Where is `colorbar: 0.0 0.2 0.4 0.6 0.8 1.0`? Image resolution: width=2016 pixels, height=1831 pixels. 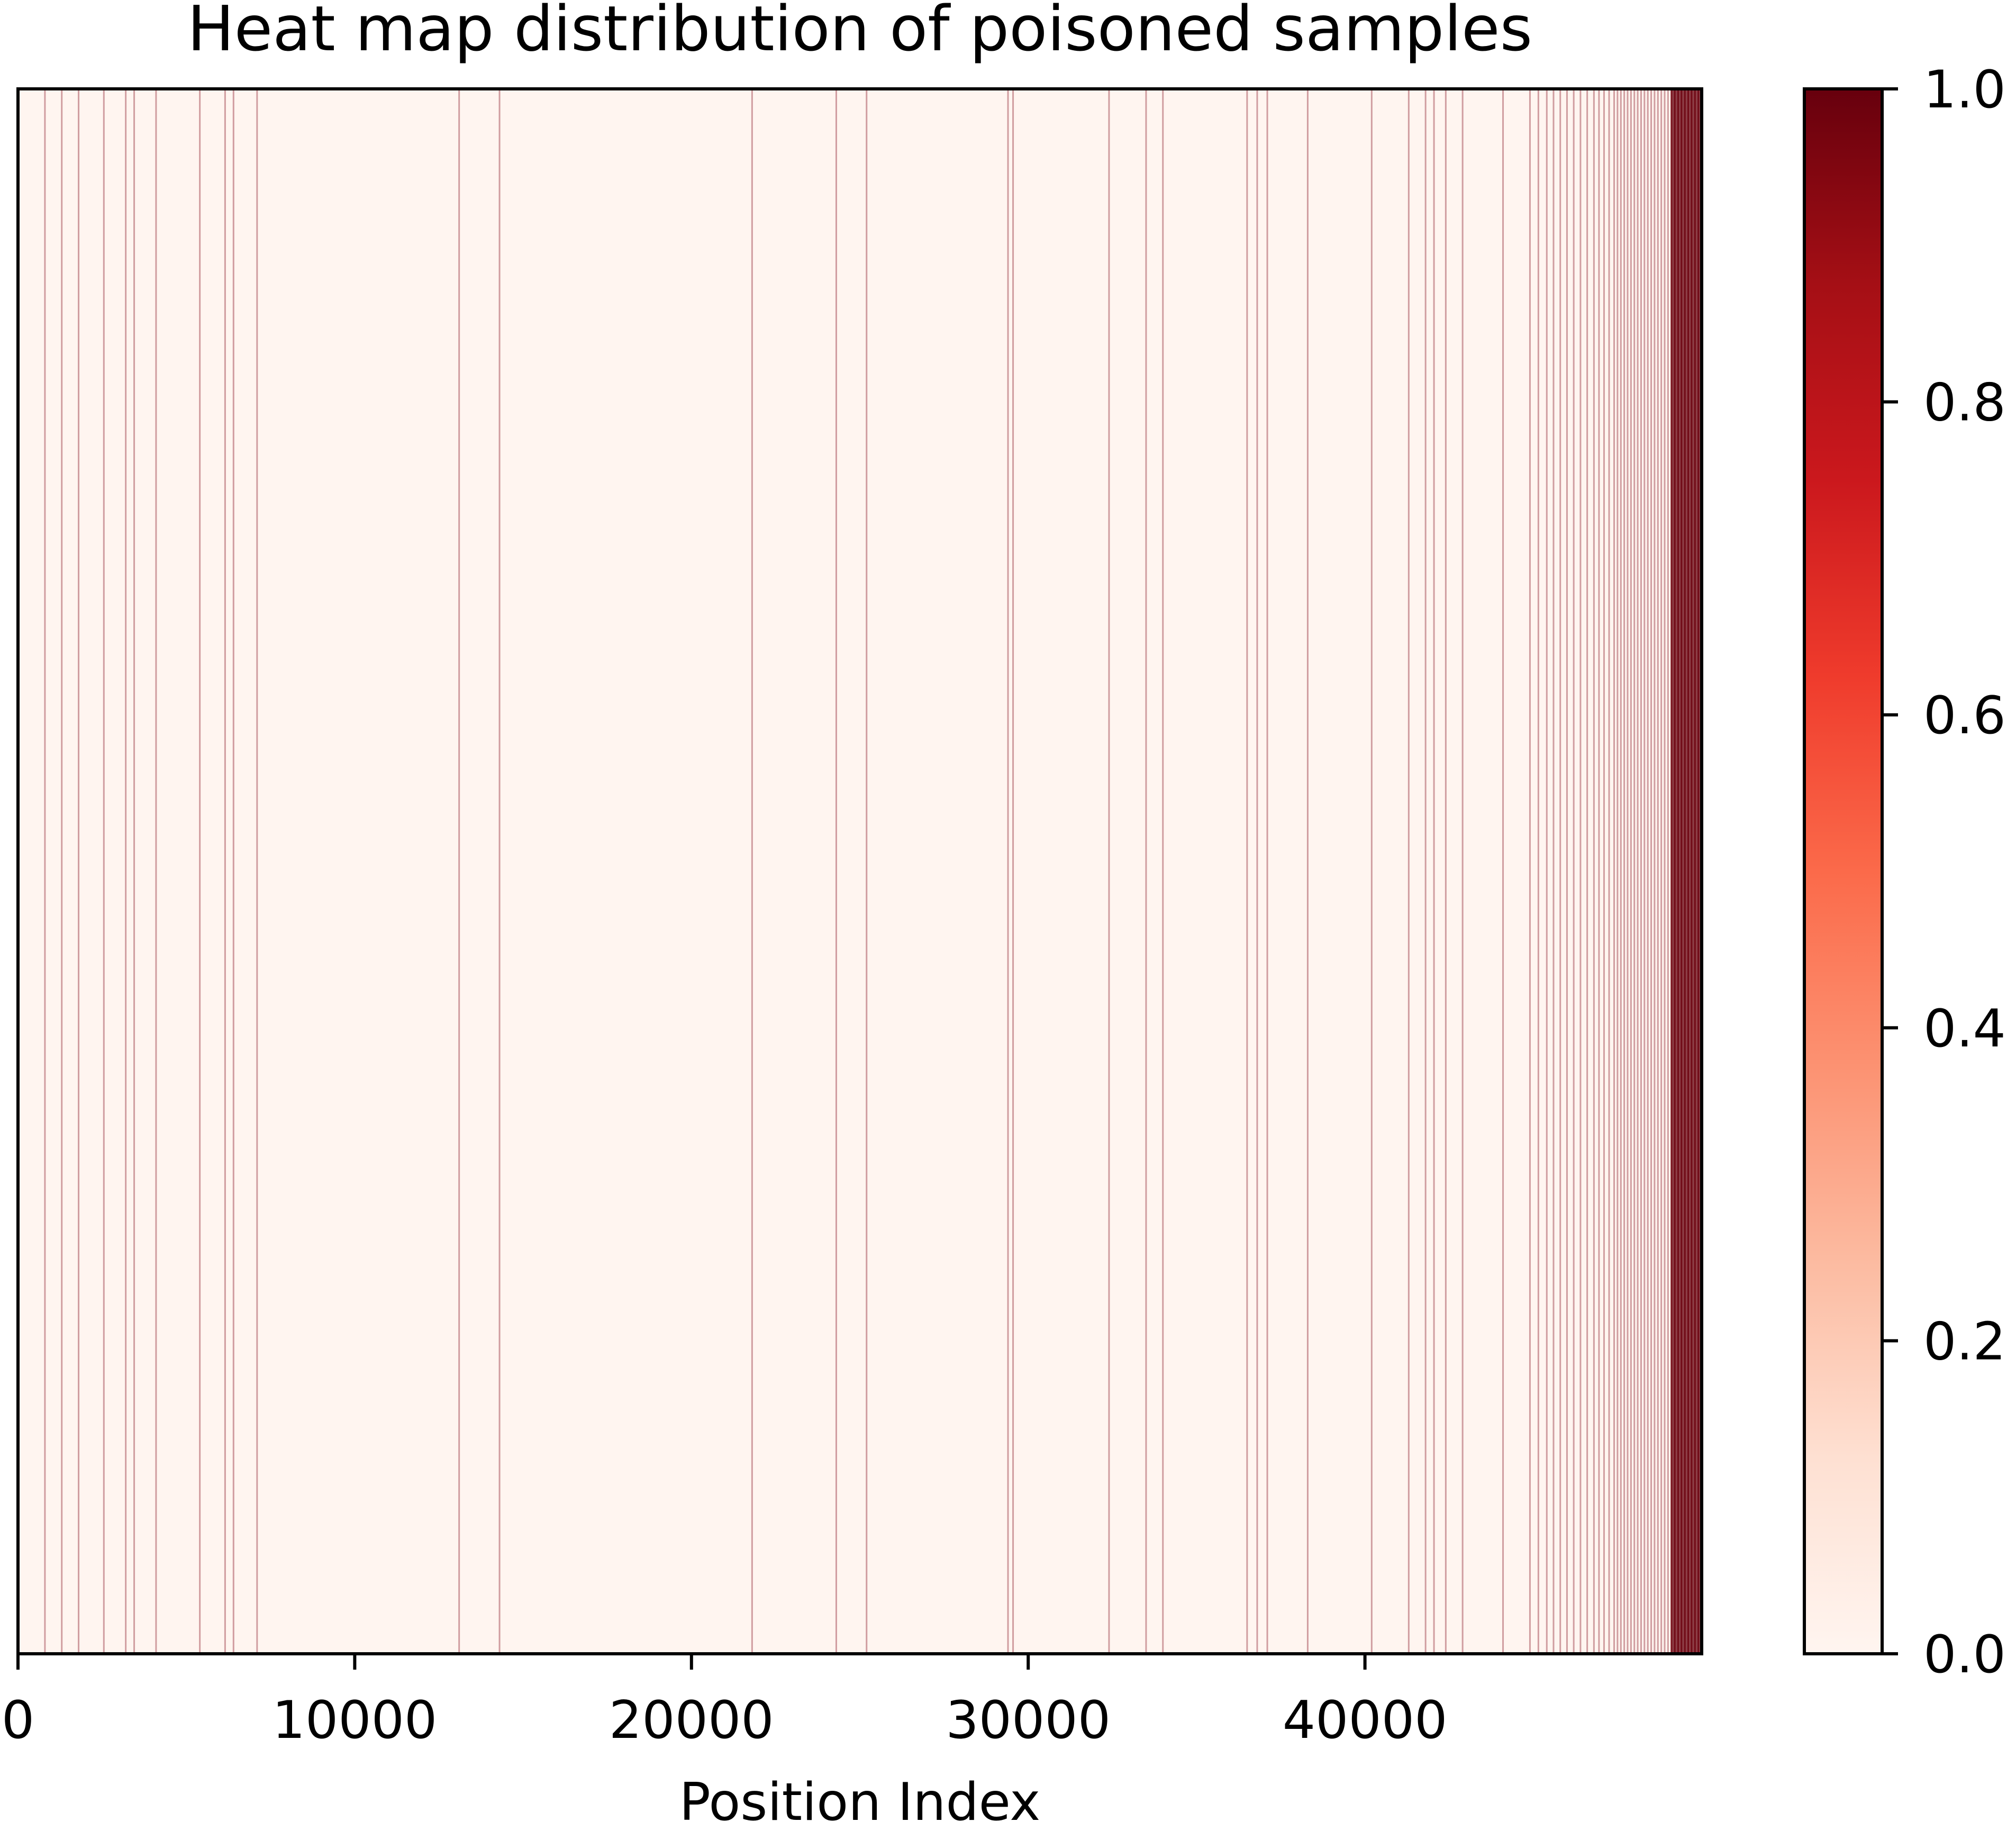 colorbar: 0.0 0.2 0.4 0.6 0.8 1.0 is located at coordinates (1904, 872).